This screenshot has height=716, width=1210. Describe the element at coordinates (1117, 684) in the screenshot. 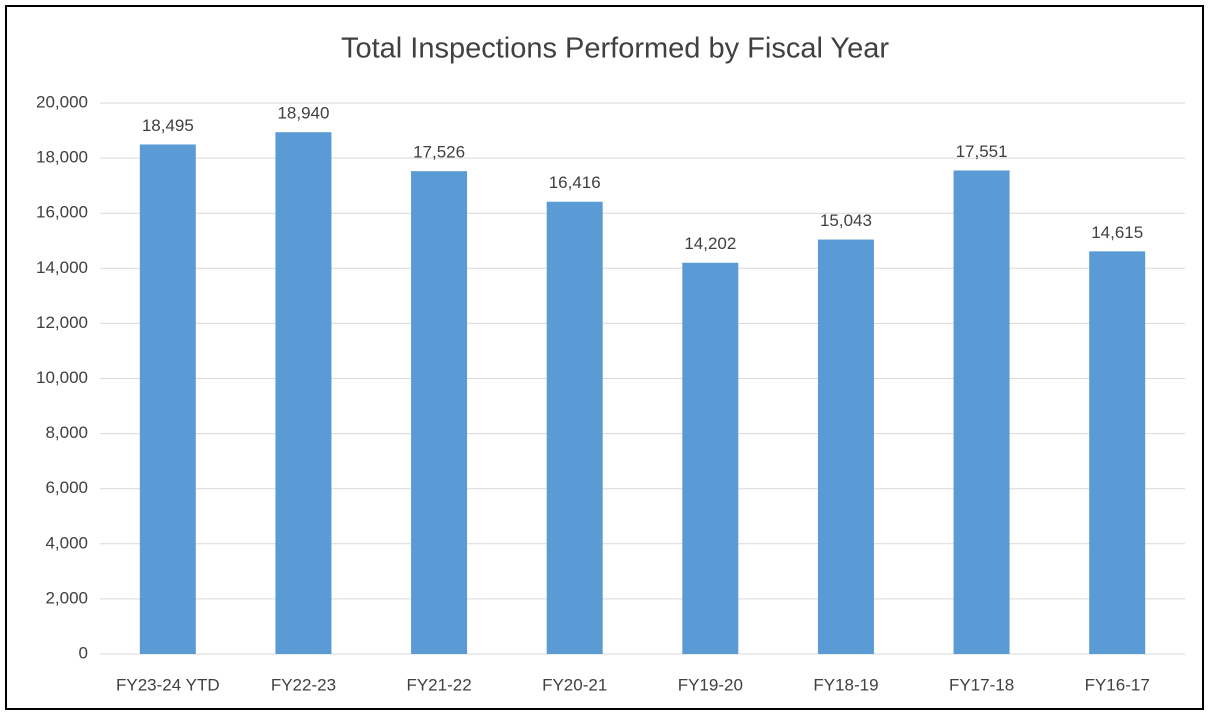

I see `x-tick-label: FY16-17` at that location.